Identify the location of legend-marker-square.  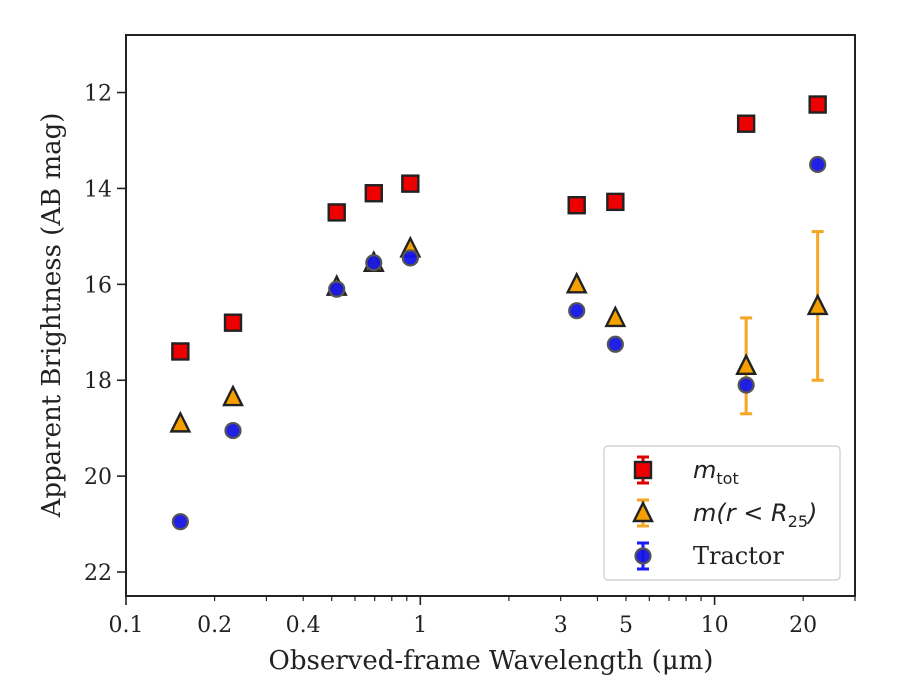
(643, 470).